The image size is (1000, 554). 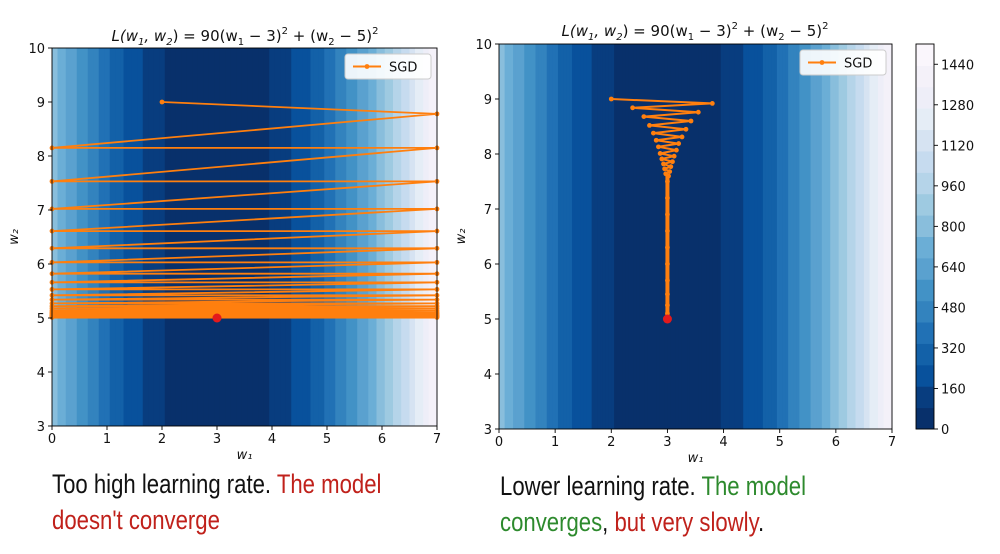 What do you see at coordinates (52, 439) in the screenshot?
I see `x-tick-label: 0` at bounding box center [52, 439].